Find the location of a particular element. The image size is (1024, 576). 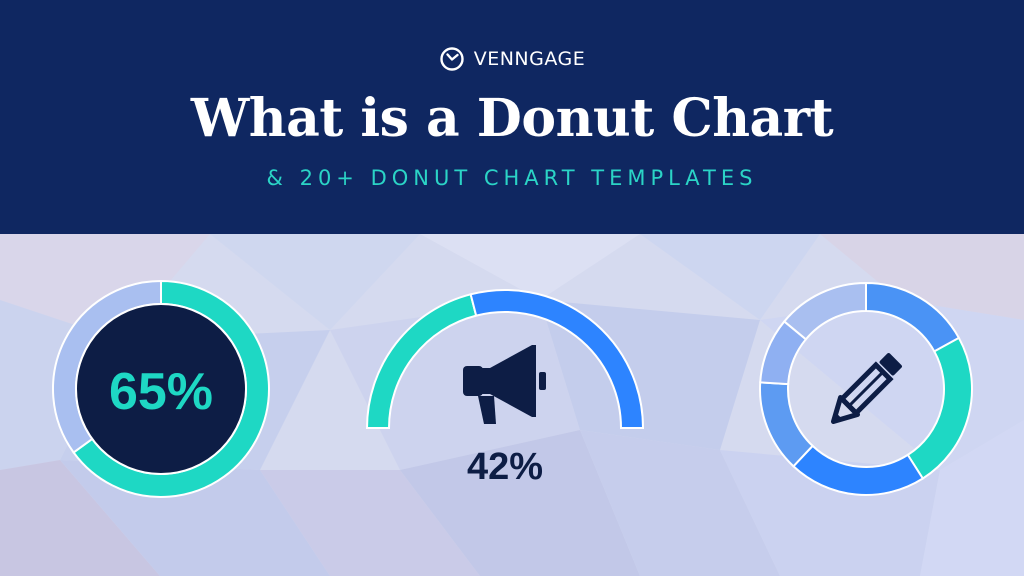

donut-chart-65: 65% is located at coordinates (161, 388).